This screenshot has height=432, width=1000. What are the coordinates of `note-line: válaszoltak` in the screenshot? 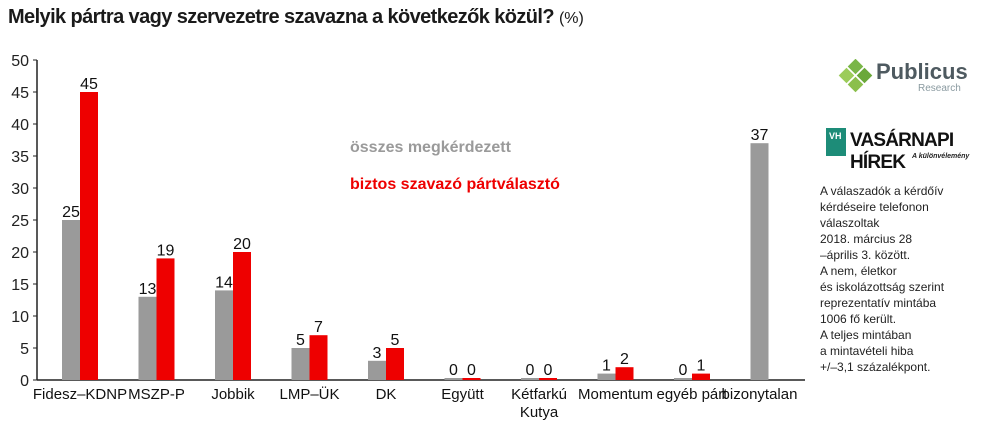 It's located at (850, 223).